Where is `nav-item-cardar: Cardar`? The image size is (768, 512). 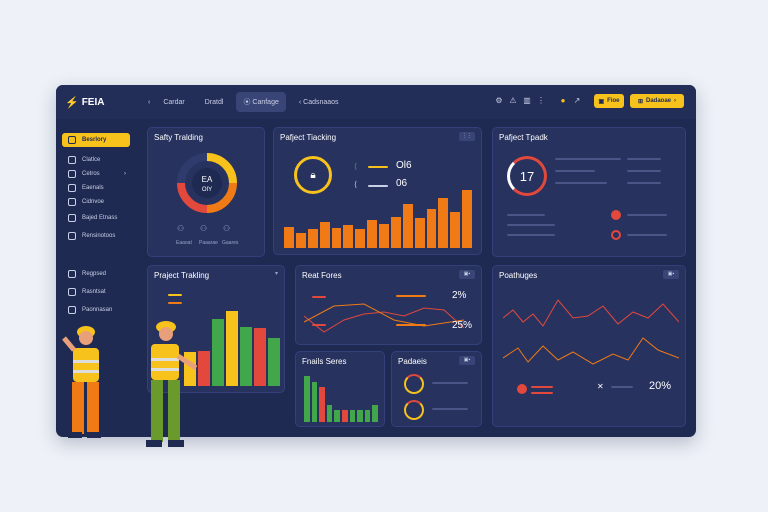
nav-item-cardar: Cardar is located at coordinates (174, 102).